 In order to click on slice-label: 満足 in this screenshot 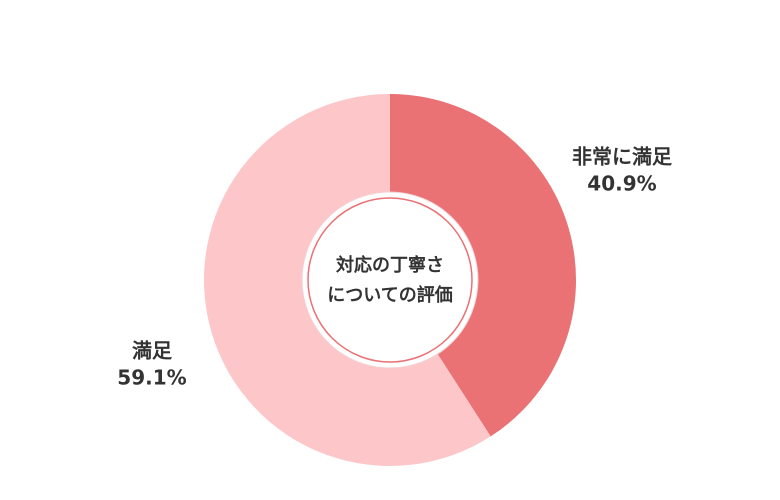, I will do `click(152, 351)`.